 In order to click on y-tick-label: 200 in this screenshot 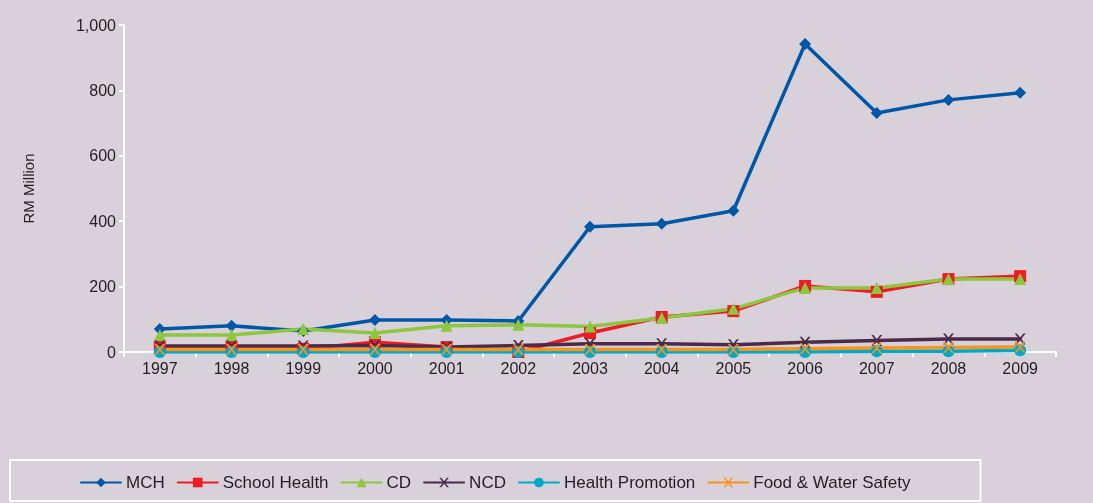, I will do `click(103, 287)`.